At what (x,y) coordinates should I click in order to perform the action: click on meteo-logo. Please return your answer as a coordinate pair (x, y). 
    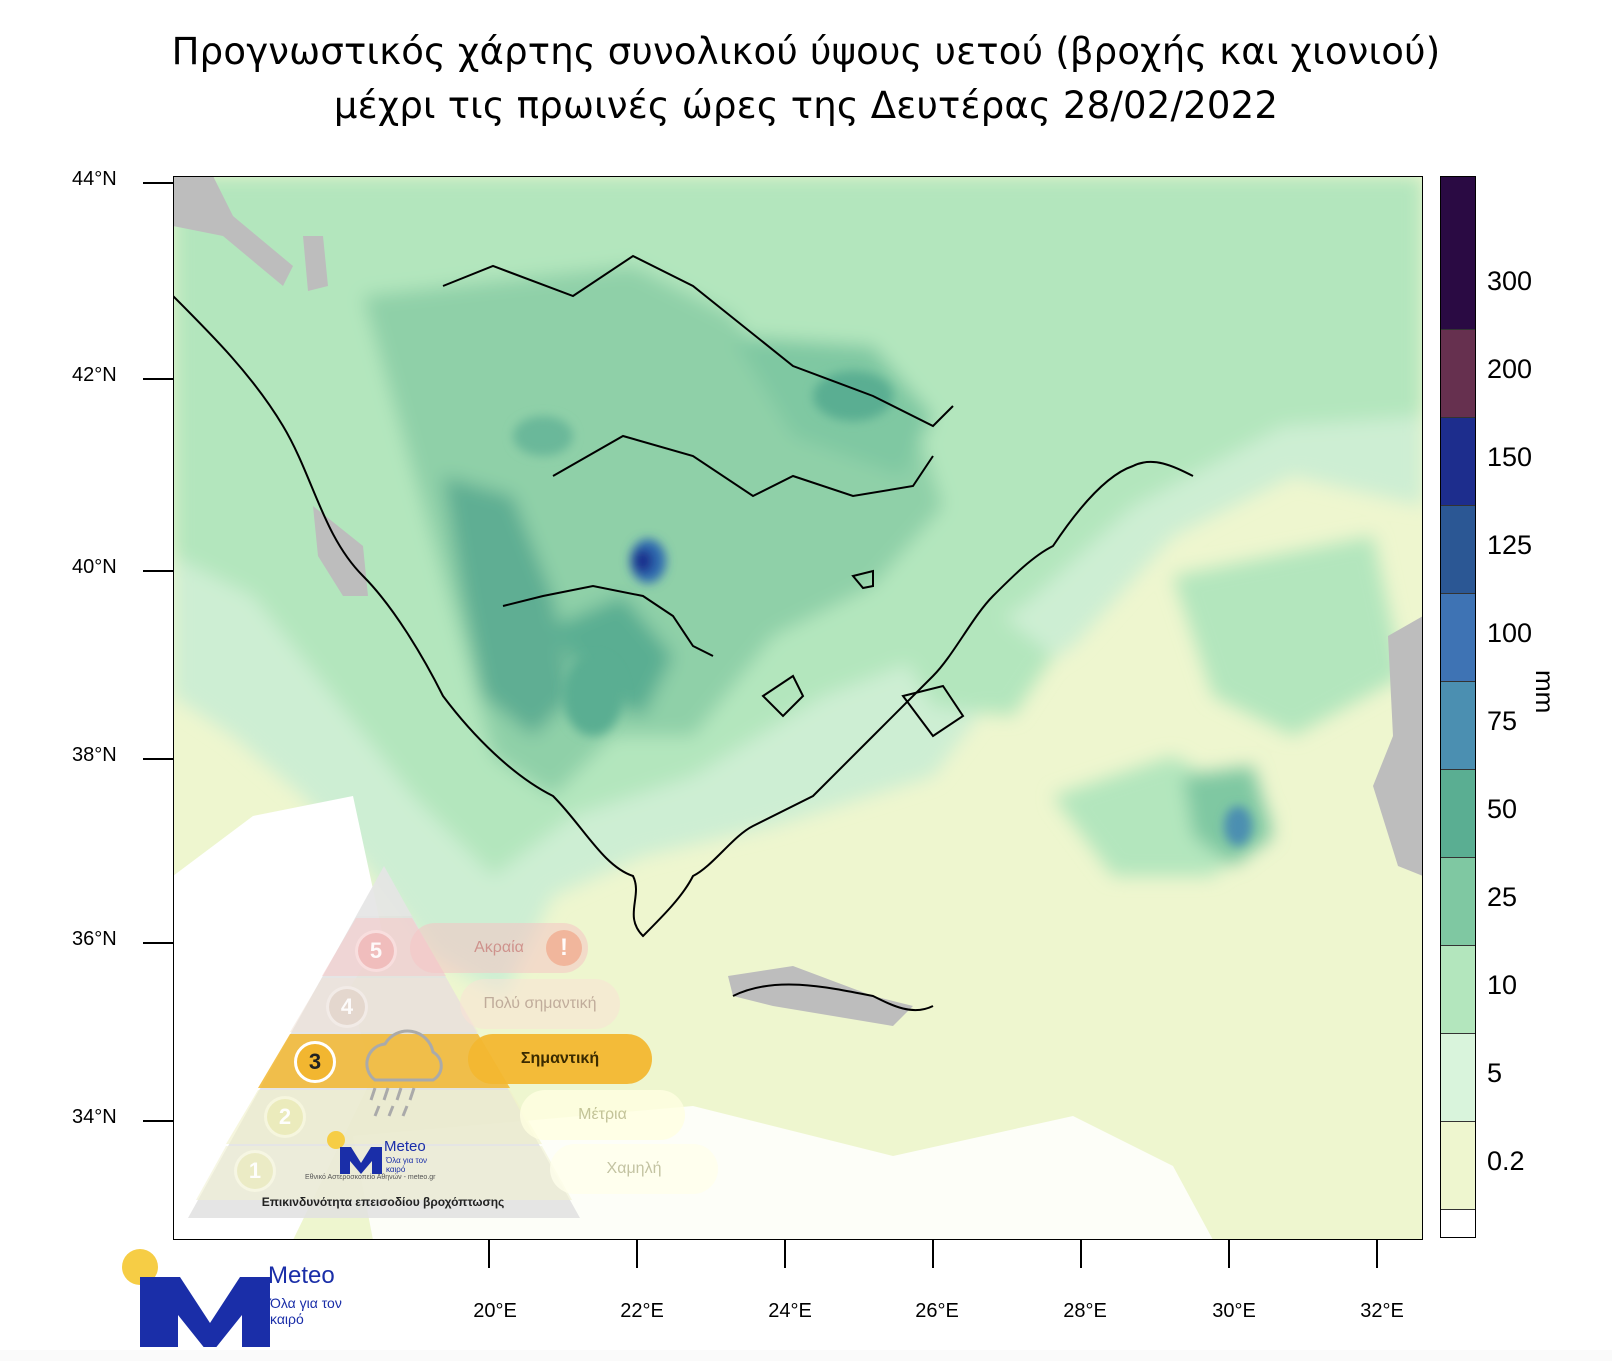
    Looking at the image, I should click on (250, 1301).